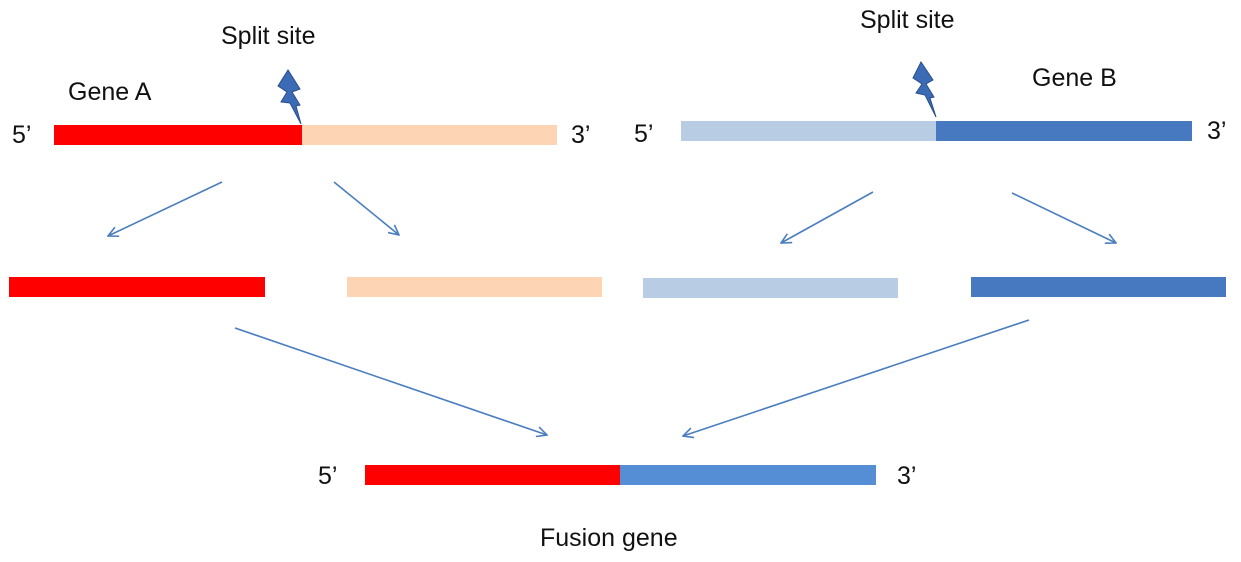 This screenshot has height=562, width=1241. Describe the element at coordinates (907, 476) in the screenshot. I see `fusion-3prime-label: 3’` at that location.